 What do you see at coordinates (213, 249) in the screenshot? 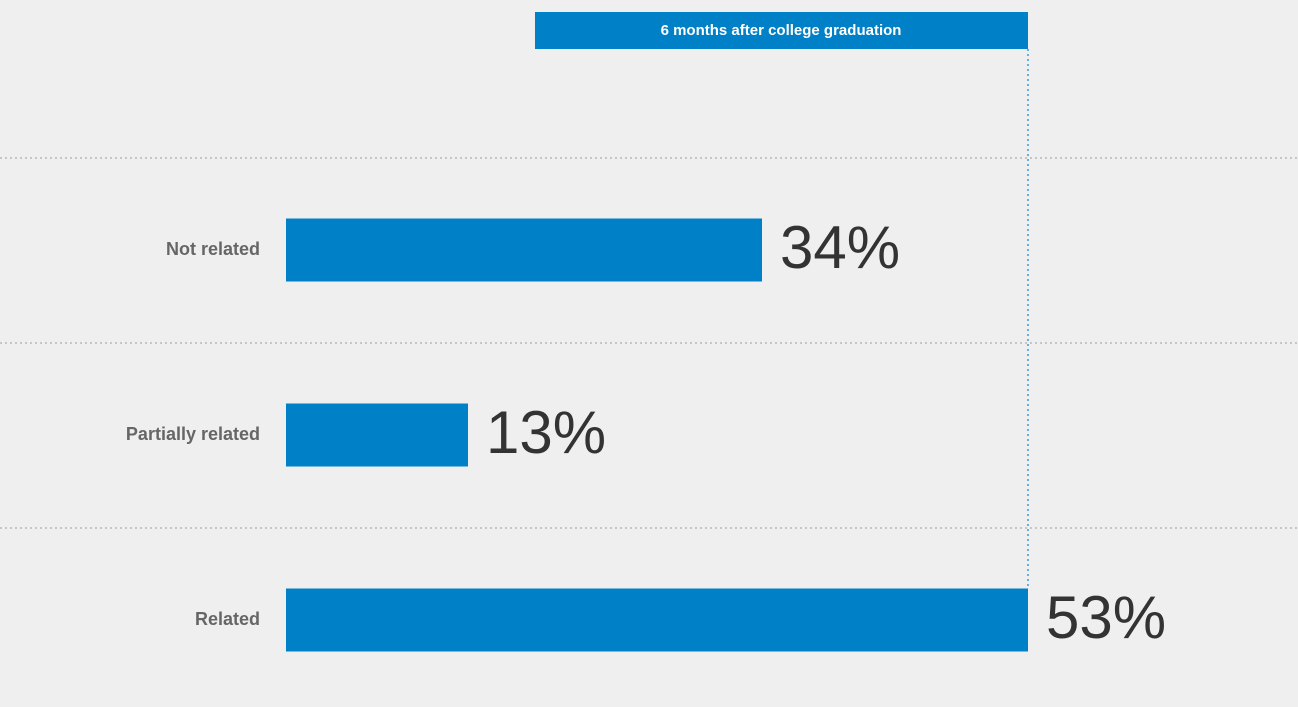
I see `category-label: Not related` at bounding box center [213, 249].